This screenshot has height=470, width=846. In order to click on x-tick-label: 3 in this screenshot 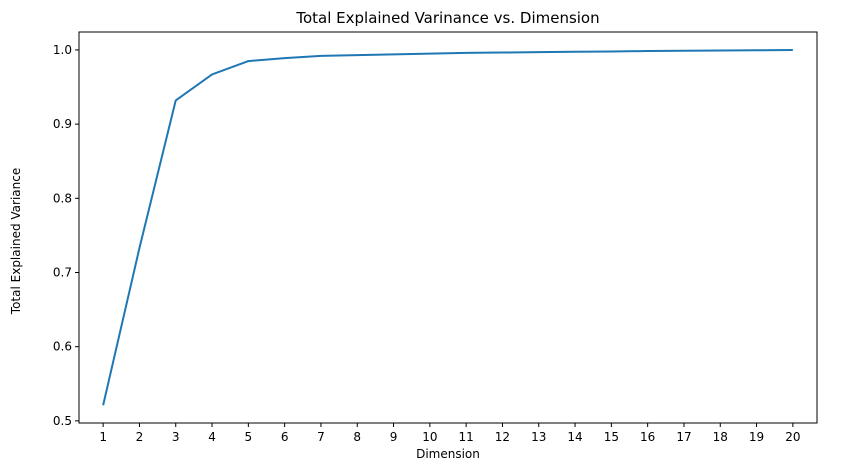, I will do `click(176, 437)`.